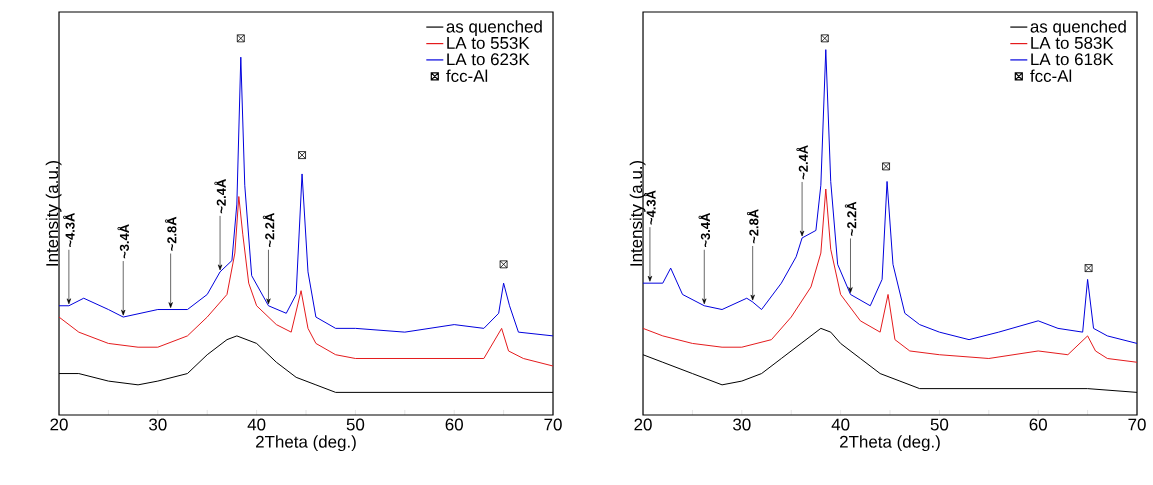 The width and height of the screenshot is (1153, 485). What do you see at coordinates (488, 42) in the screenshot?
I see `legend-label: LA to 553K` at bounding box center [488, 42].